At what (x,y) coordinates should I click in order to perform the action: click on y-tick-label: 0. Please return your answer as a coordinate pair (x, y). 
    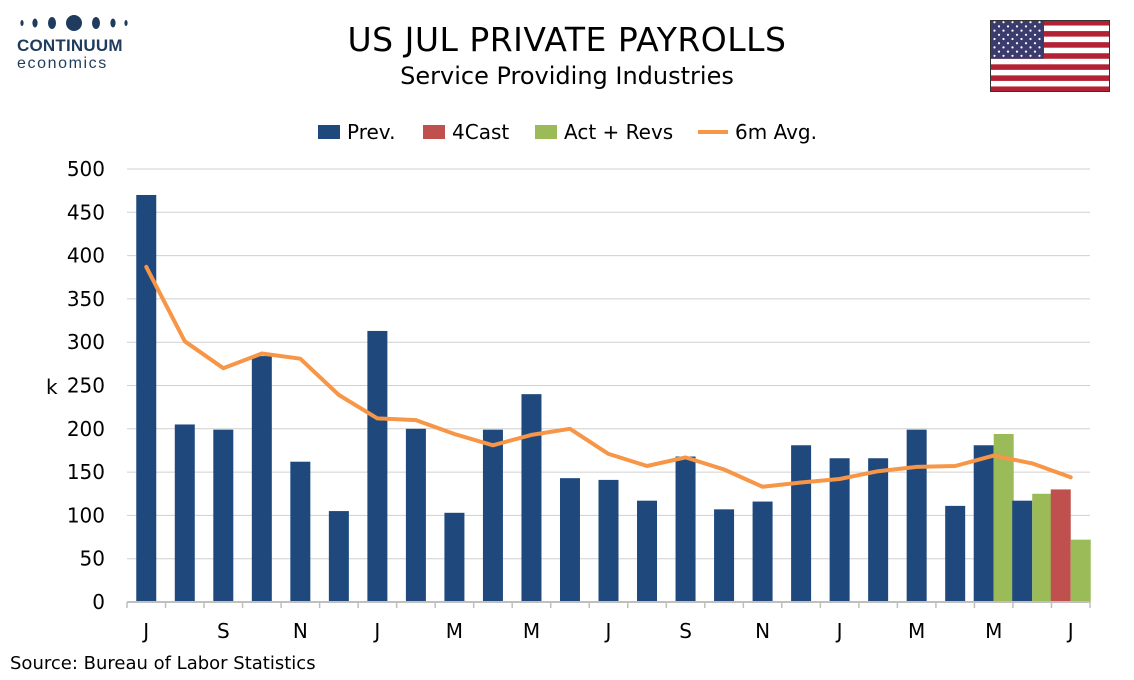
    Looking at the image, I should click on (98, 602).